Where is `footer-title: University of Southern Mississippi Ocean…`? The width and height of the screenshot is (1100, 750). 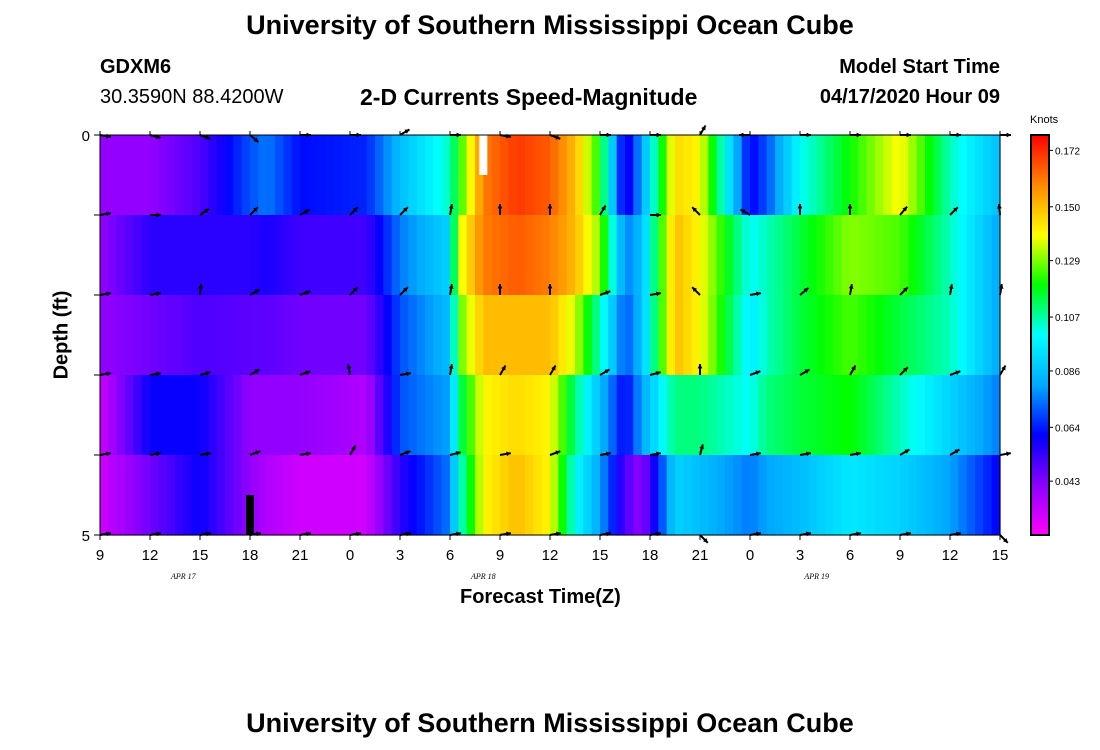 footer-title: University of Southern Mississippi Ocean… is located at coordinates (550, 723).